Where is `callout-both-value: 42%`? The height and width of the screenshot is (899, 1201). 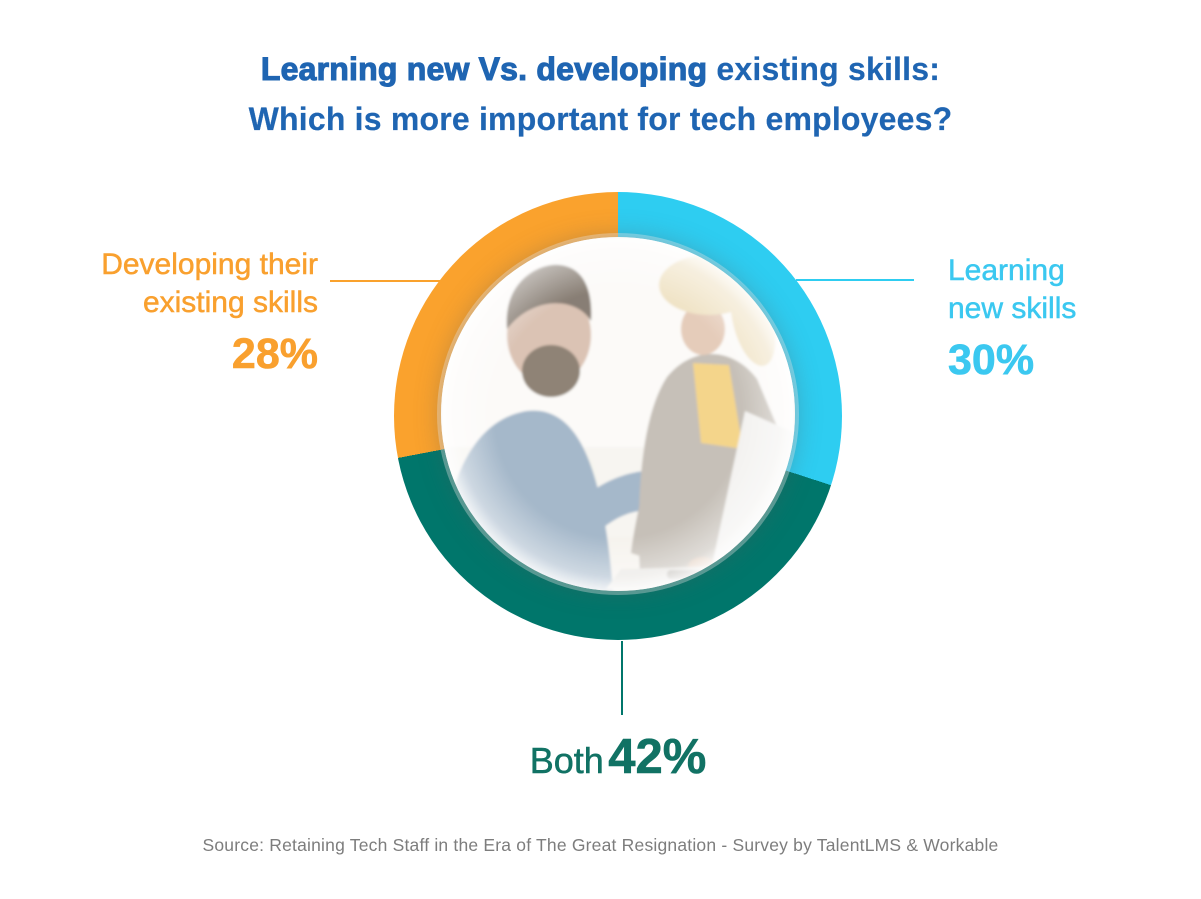 callout-both-value: 42% is located at coordinates (657, 757).